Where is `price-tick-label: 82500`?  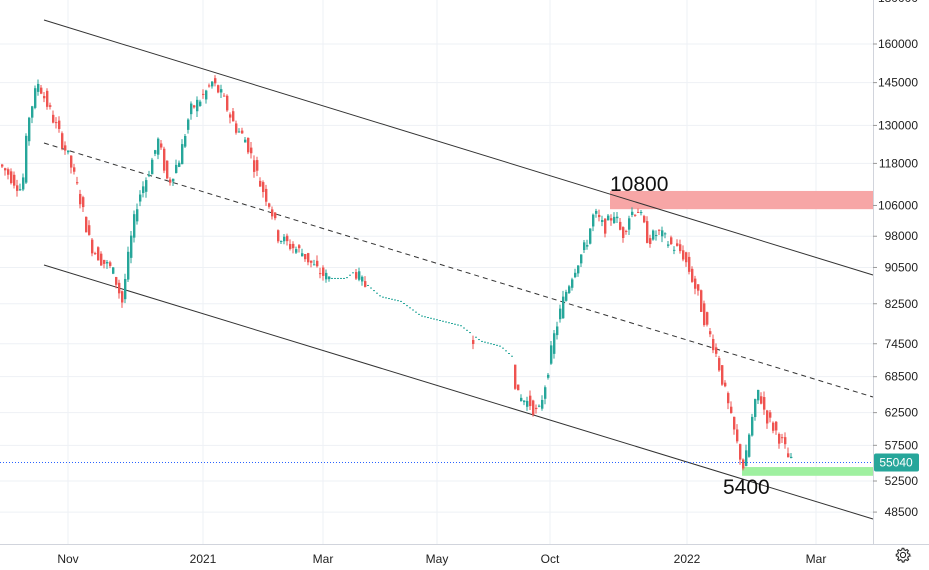
price-tick-label: 82500 is located at coordinates (902, 304).